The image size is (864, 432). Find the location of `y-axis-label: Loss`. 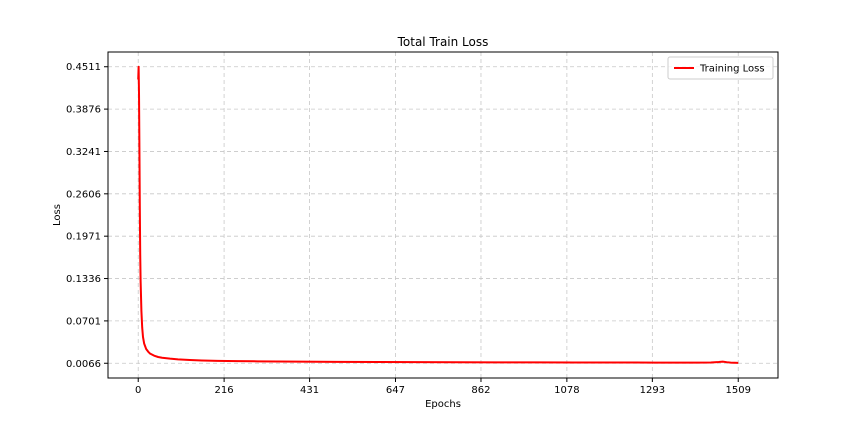

y-axis-label: Loss is located at coordinates (57, 215).